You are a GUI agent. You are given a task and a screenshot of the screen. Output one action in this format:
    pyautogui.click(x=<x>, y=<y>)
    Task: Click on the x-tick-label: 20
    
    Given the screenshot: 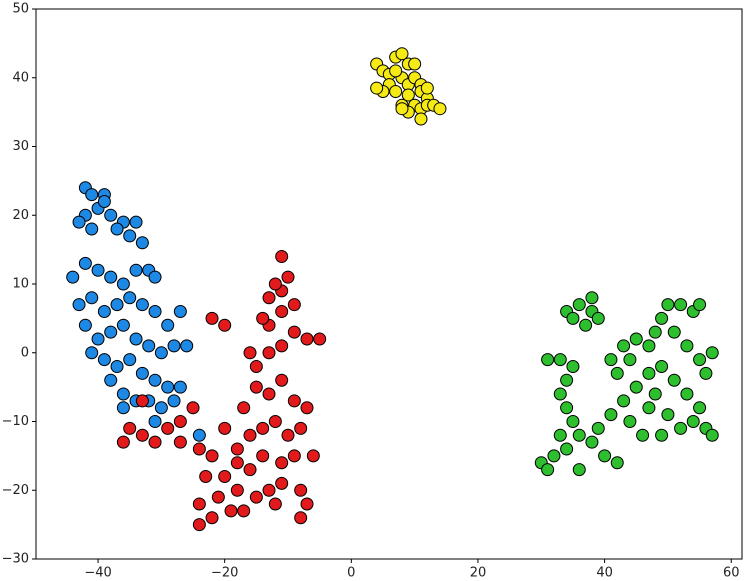 What is the action you would take?
    pyautogui.click(x=478, y=573)
    